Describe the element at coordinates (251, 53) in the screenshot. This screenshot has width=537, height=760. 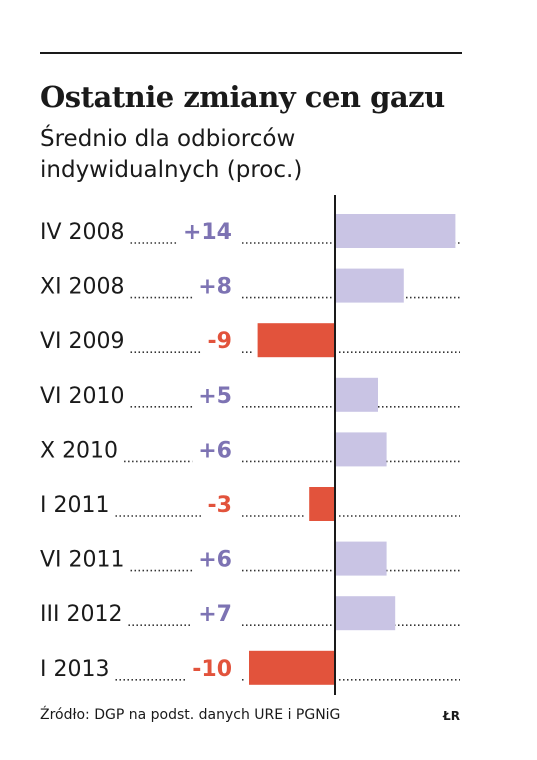
I see `top-rule` at that location.